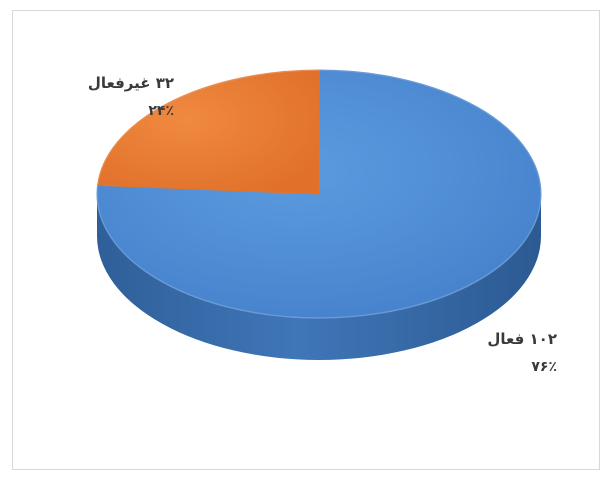  Describe the element at coordinates (131, 97) in the screenshot. I see `inactive-slice-label: ۳۲ غیرفعال ۲۴٪` at that location.